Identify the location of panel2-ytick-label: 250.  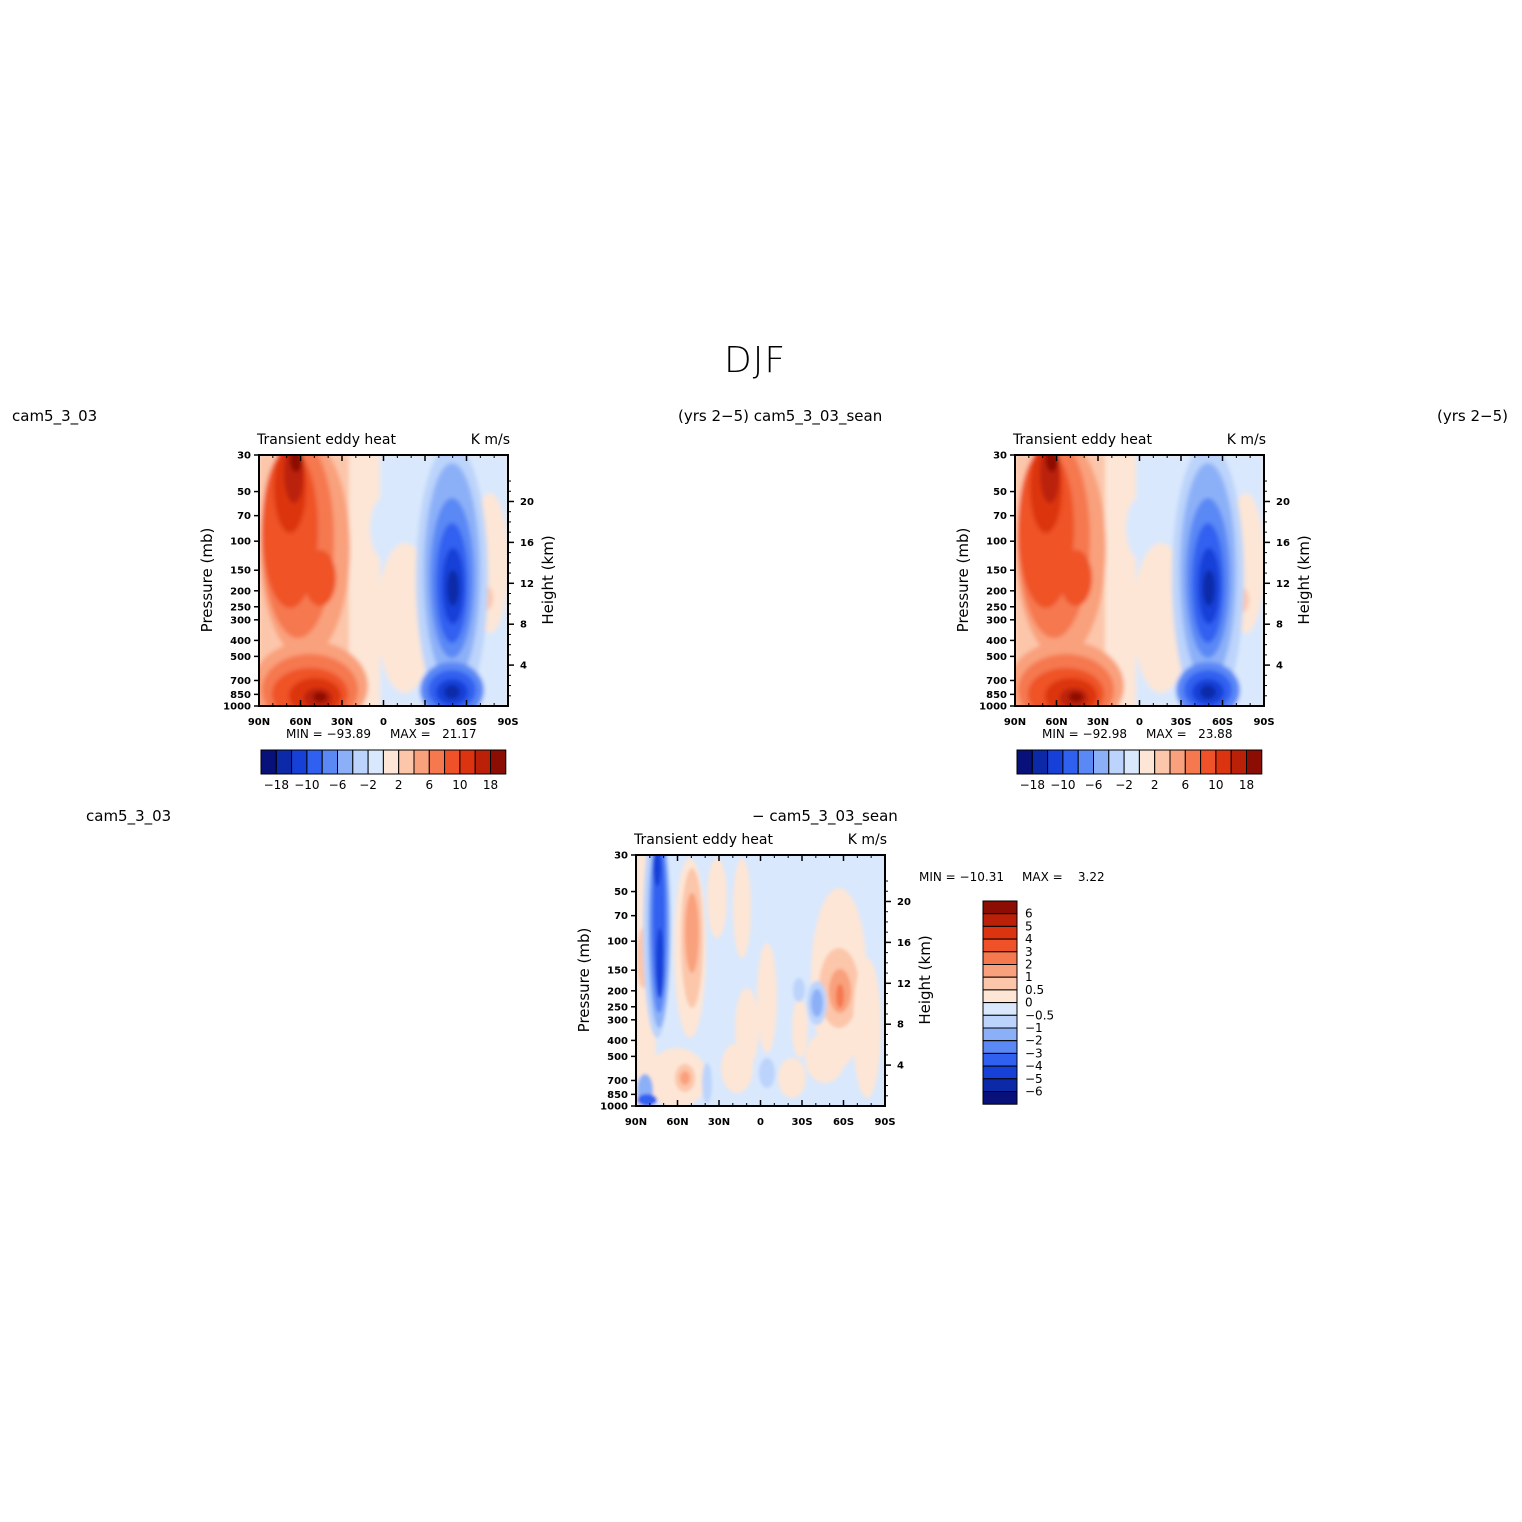
(996, 607).